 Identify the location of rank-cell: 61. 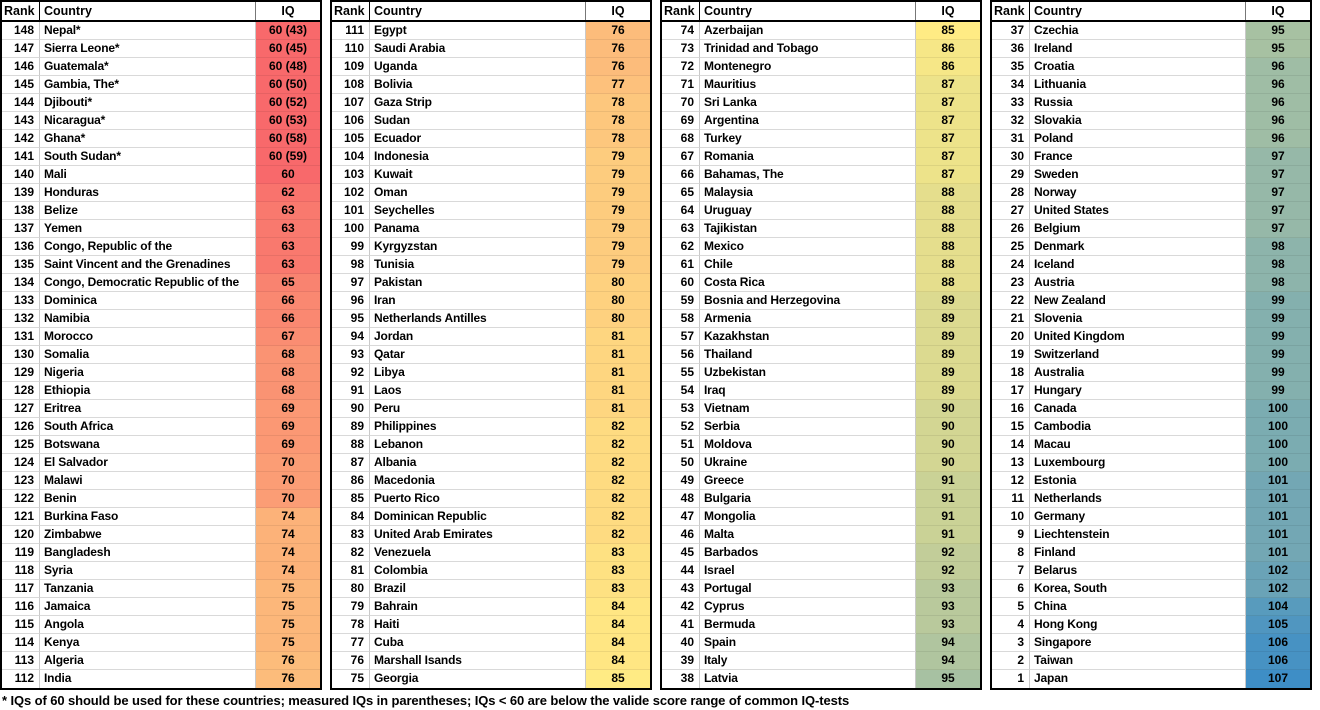
(681, 265).